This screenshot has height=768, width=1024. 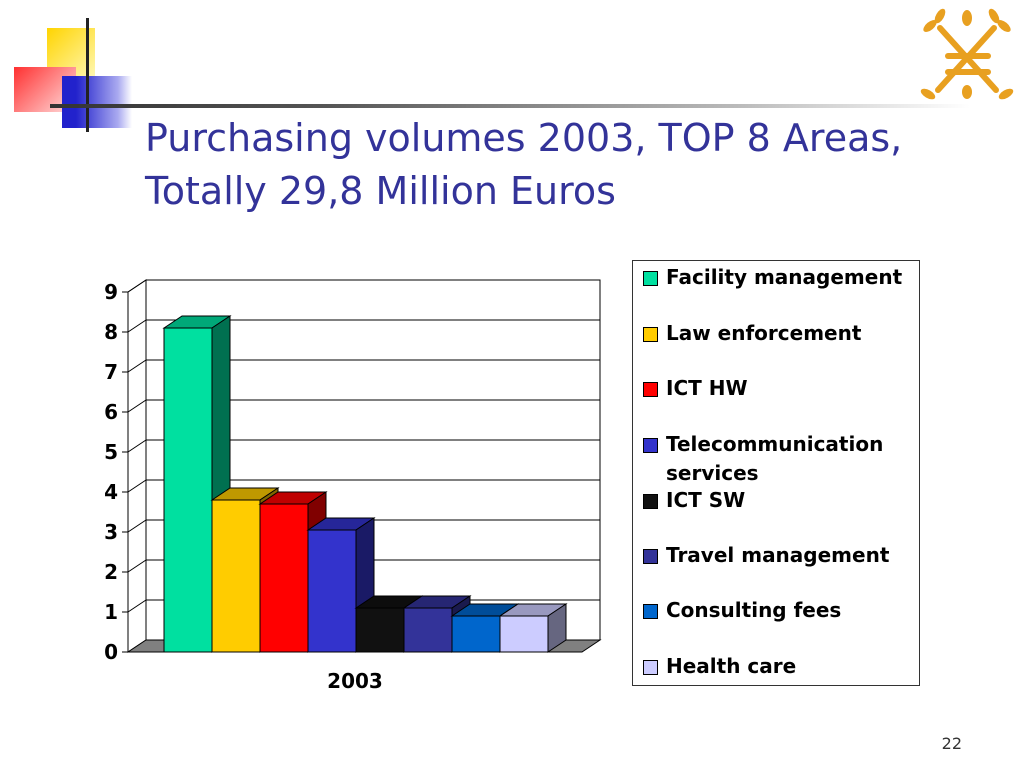 What do you see at coordinates (87, 75) in the screenshot?
I see `decor-vertical-line` at bounding box center [87, 75].